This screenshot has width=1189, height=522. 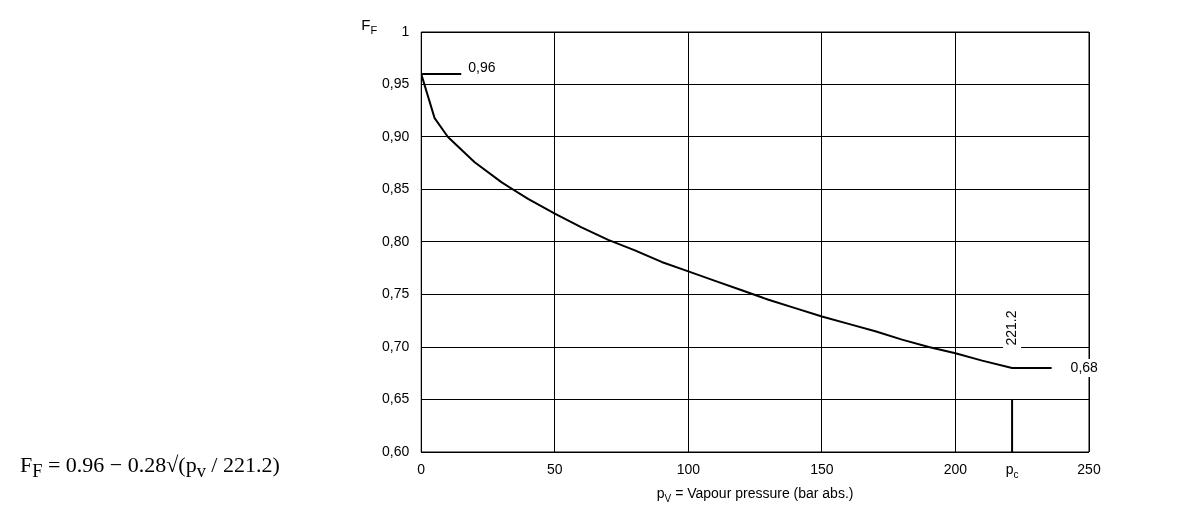 What do you see at coordinates (396, 188) in the screenshot?
I see `y-tick-label: 0,85` at bounding box center [396, 188].